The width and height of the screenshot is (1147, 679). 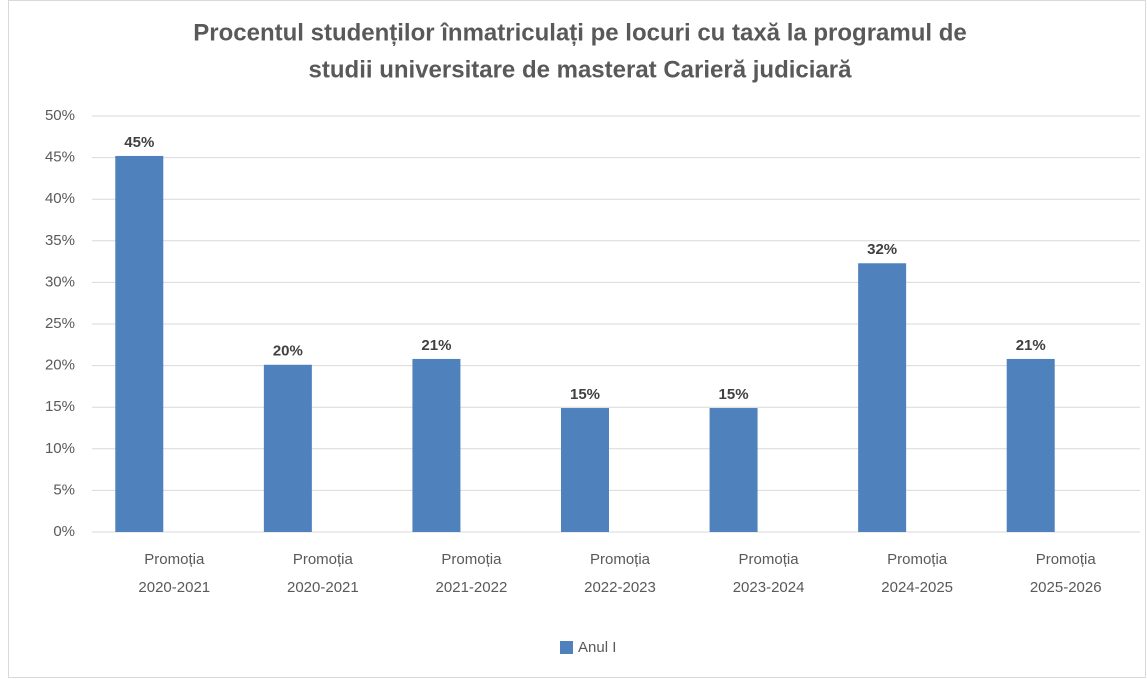 I want to click on y-tick-label: 50%, so click(x=60, y=115).